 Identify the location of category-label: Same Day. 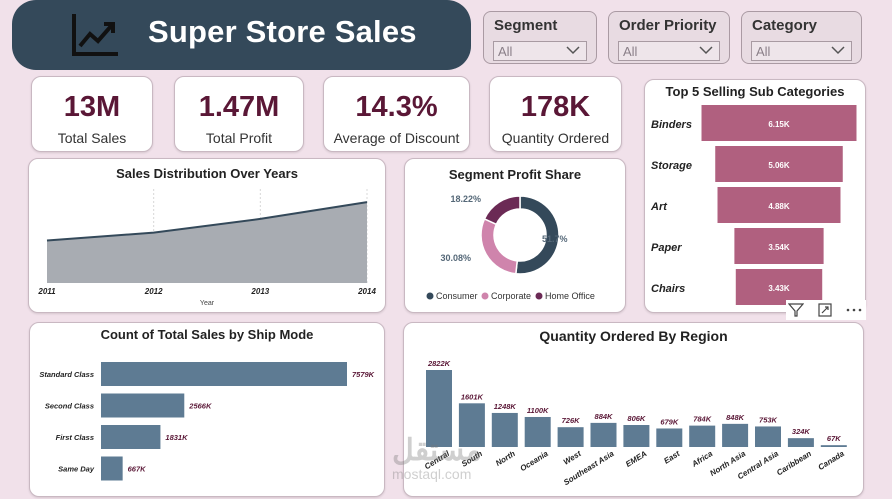
(76, 469).